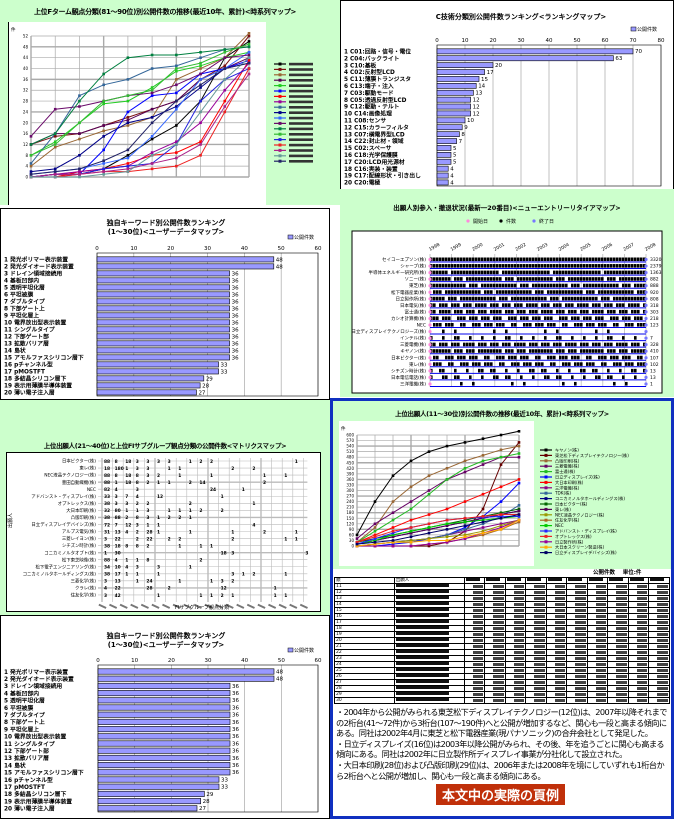  Describe the element at coordinates (44, 358) in the screenshot. I see `category-label: 15 アモルファスシリコン層下` at that location.